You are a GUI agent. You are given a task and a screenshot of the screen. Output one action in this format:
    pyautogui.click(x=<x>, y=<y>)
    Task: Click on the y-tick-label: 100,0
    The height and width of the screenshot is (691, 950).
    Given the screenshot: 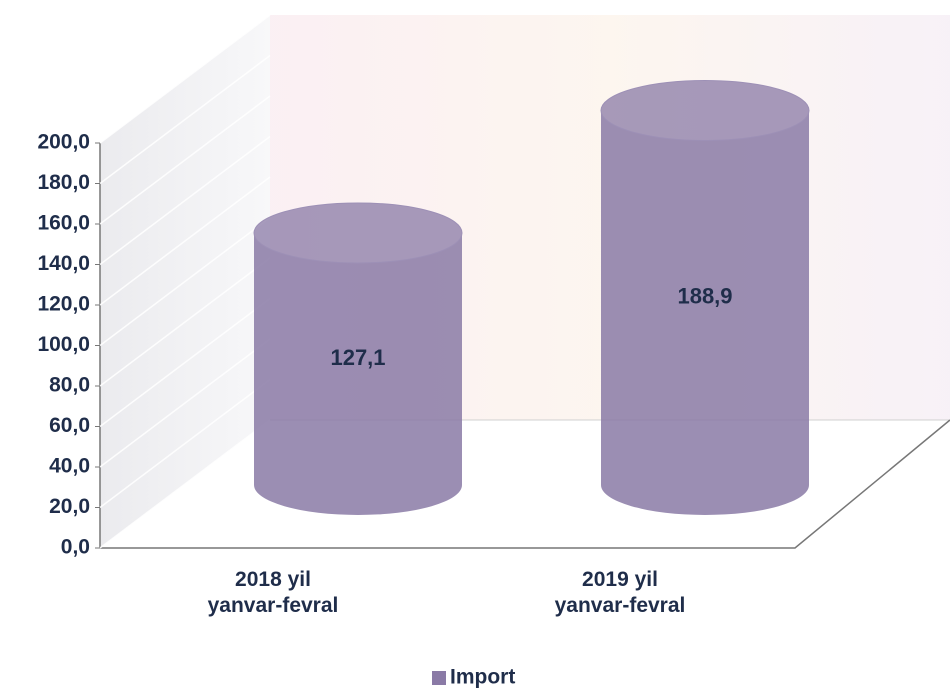 What is the action you would take?
    pyautogui.click(x=63, y=344)
    